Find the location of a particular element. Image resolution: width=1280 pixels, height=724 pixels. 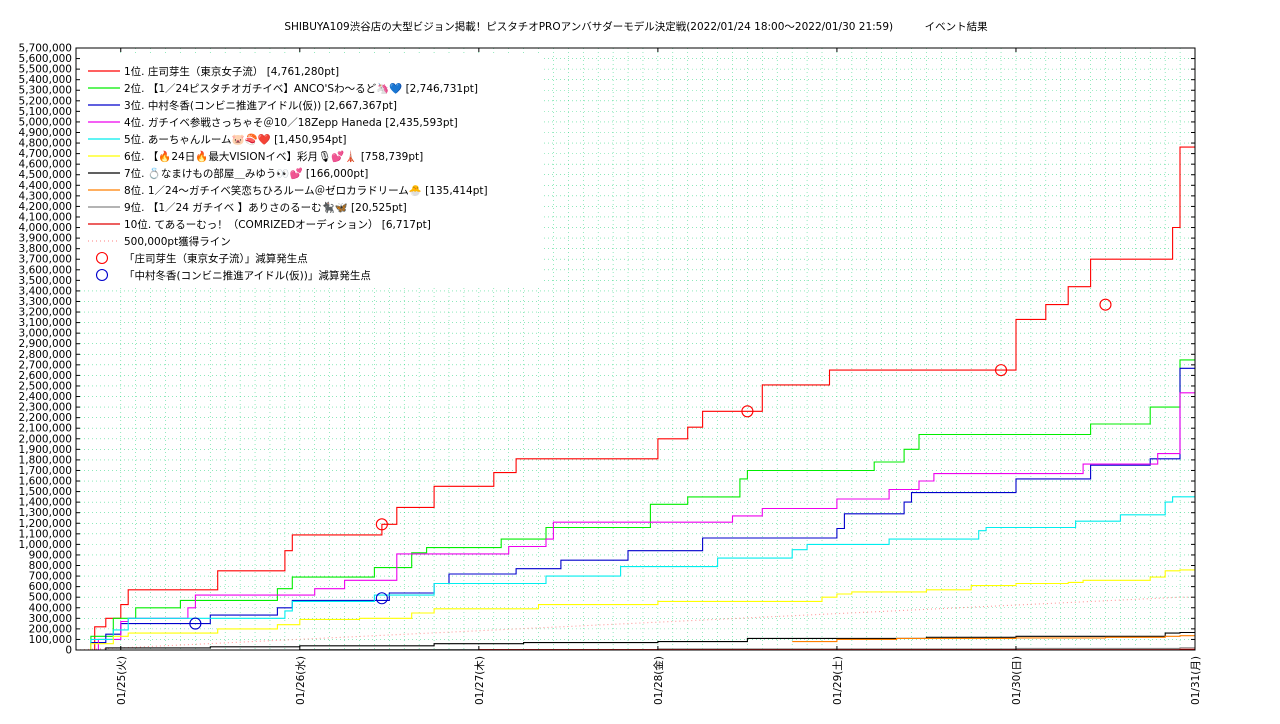

y-tick-label: 3,800,000 is located at coordinates (45, 249).